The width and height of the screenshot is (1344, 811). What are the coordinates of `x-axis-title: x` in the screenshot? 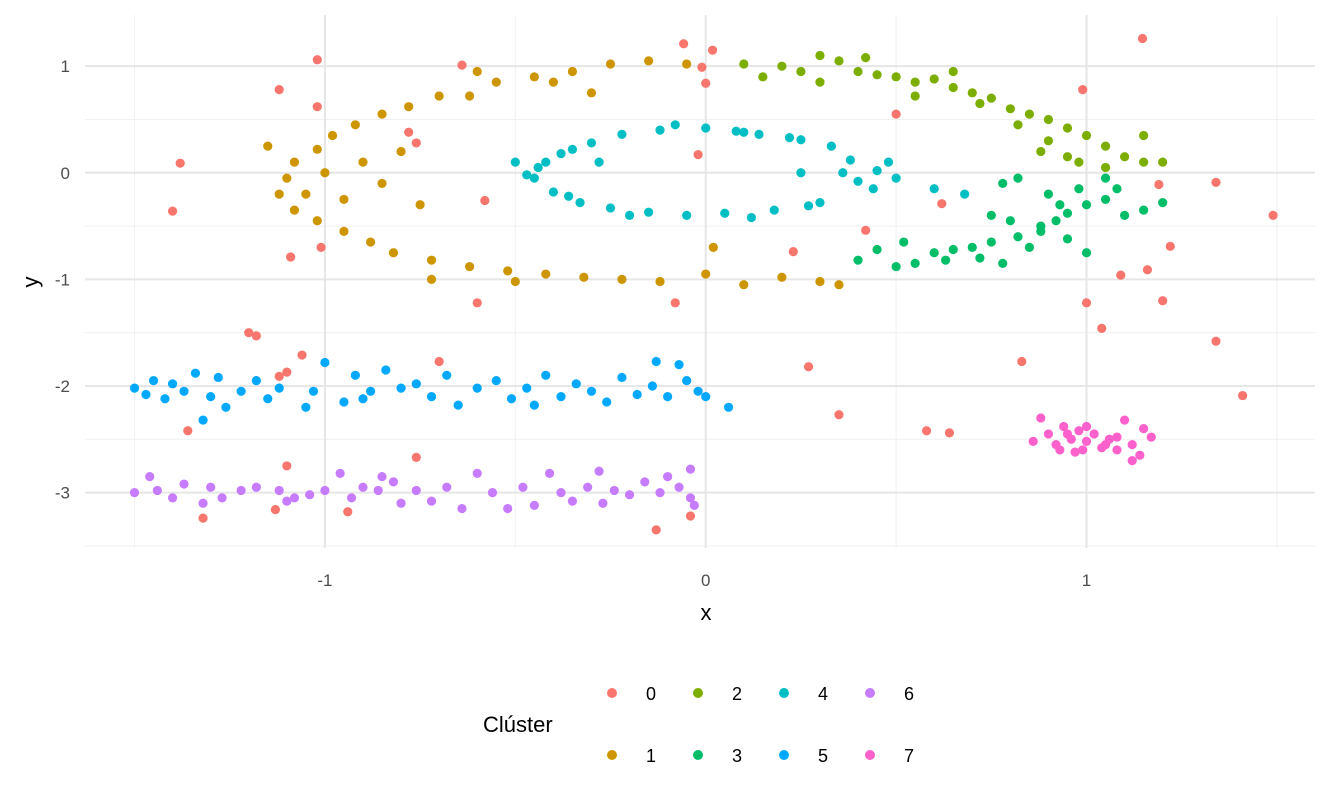 It's located at (706, 612).